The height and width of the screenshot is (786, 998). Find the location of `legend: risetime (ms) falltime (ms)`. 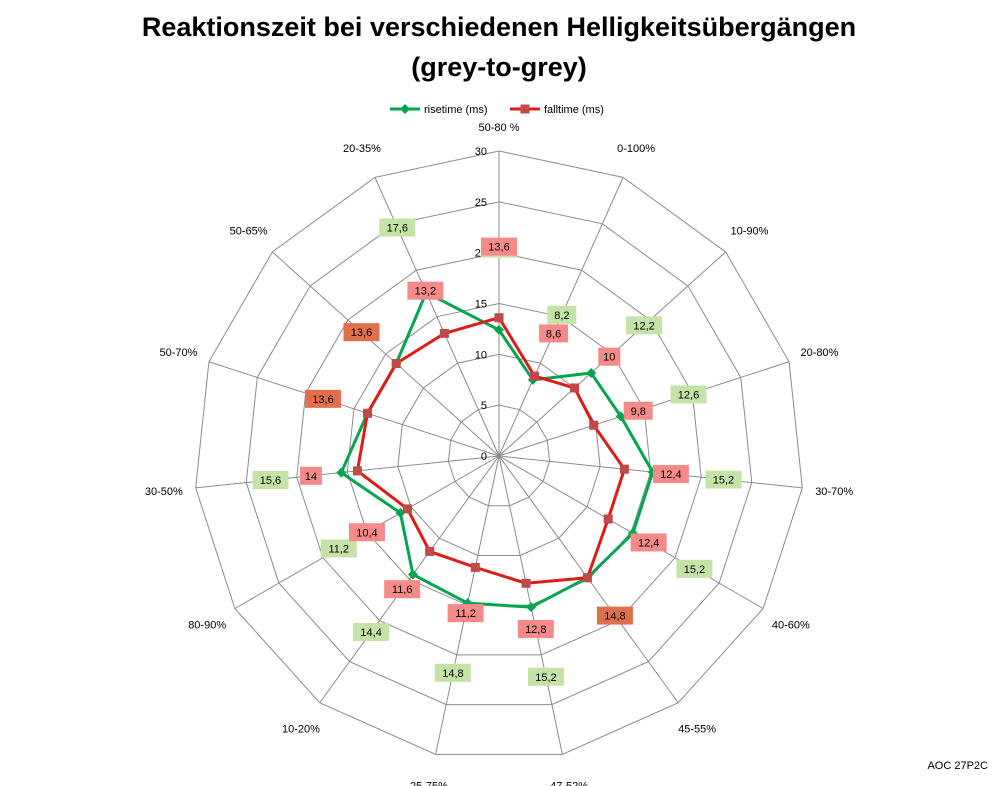

legend: risetime (ms) falltime (ms) is located at coordinates (497, 110).